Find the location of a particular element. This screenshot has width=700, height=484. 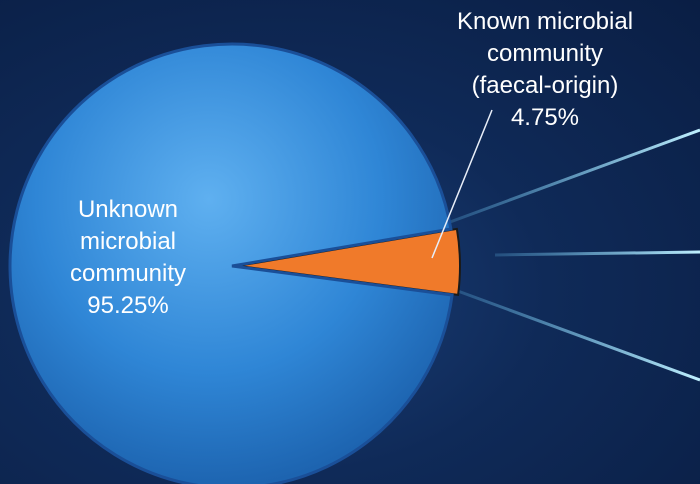

slice-label: Unknown microbial community 95.25% is located at coordinates (128, 258).